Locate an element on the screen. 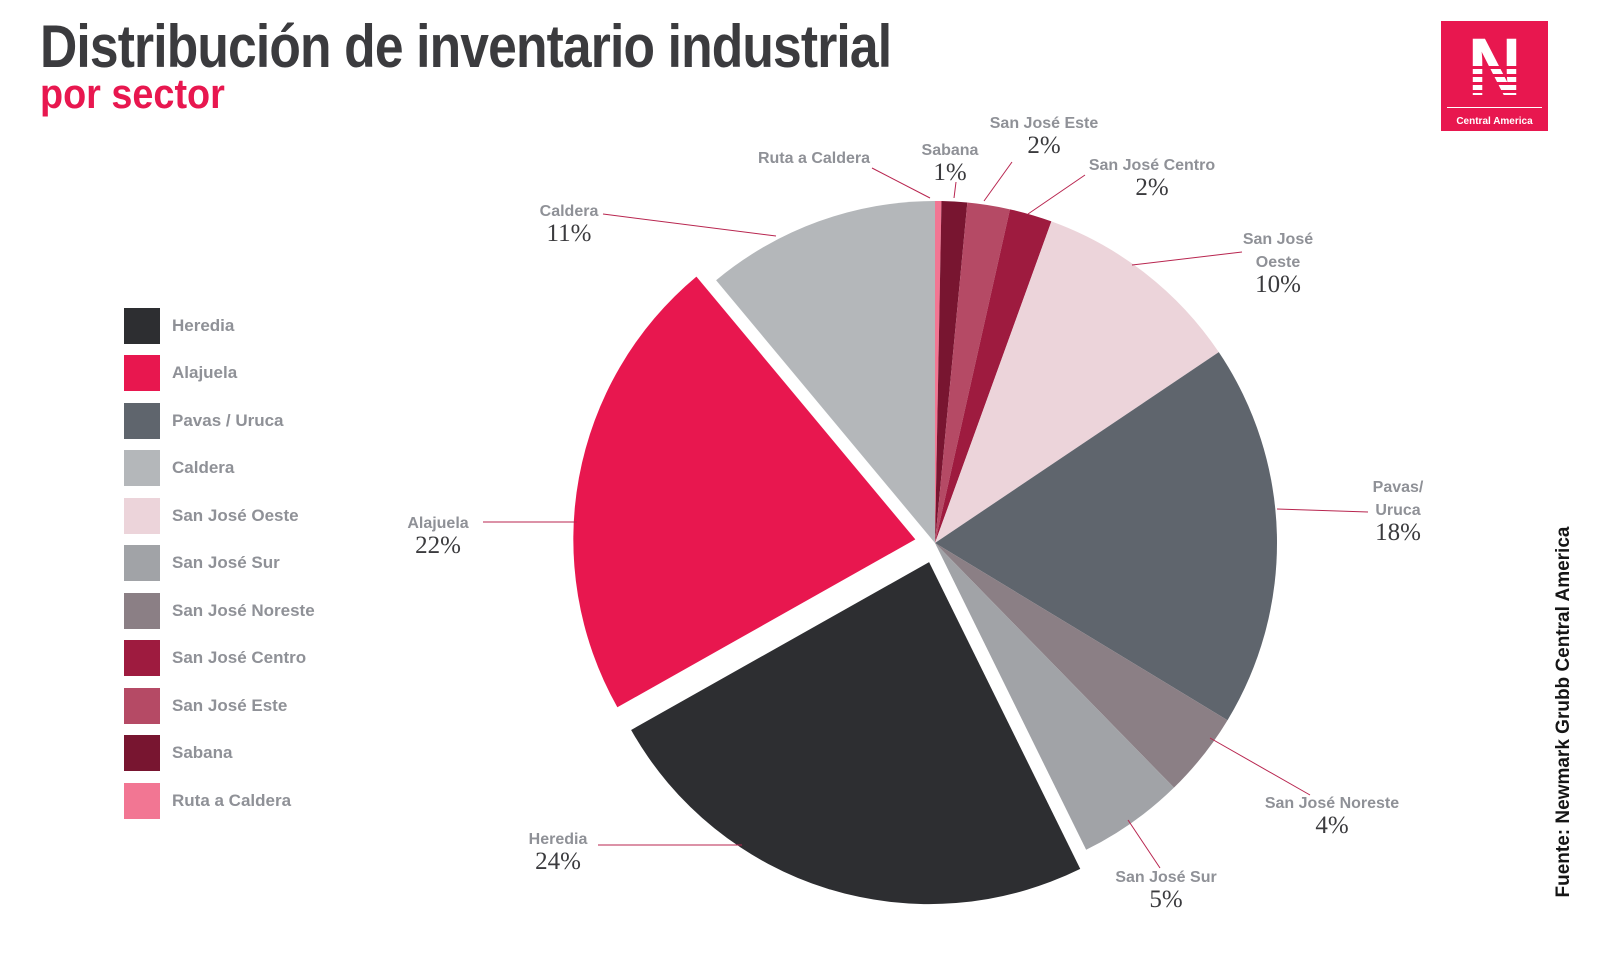 The width and height of the screenshot is (1600, 956). slice-label-san-jose-este: San José Este is located at coordinates (1044, 123).